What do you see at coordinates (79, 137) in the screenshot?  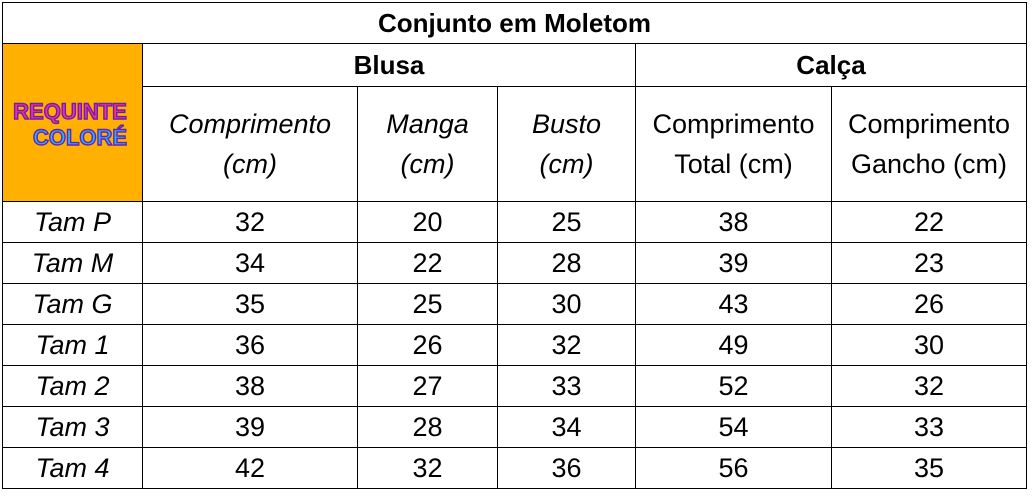 I see `logo-line-2: COLORÉ` at bounding box center [79, 137].